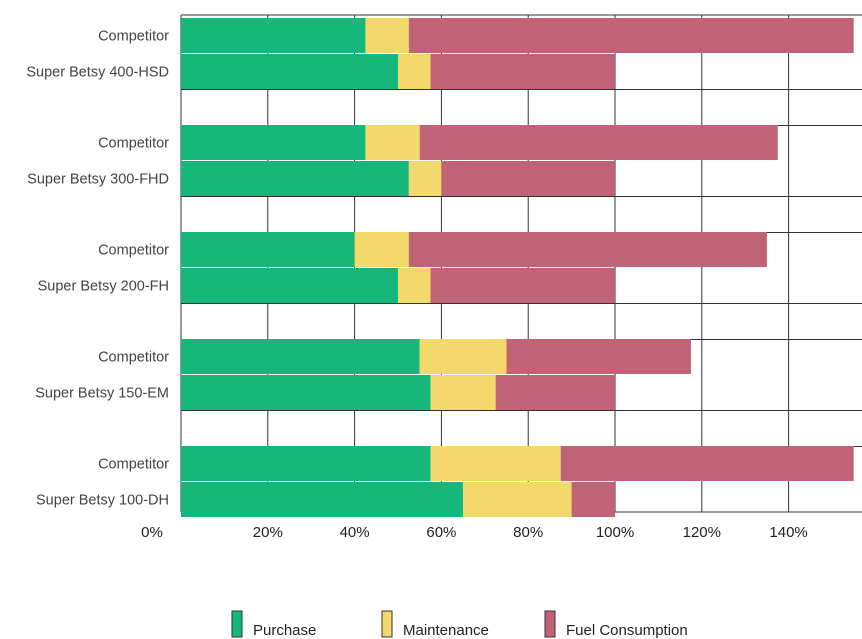  I want to click on legend-item-maintenance: Maintenance, so click(435, 624).